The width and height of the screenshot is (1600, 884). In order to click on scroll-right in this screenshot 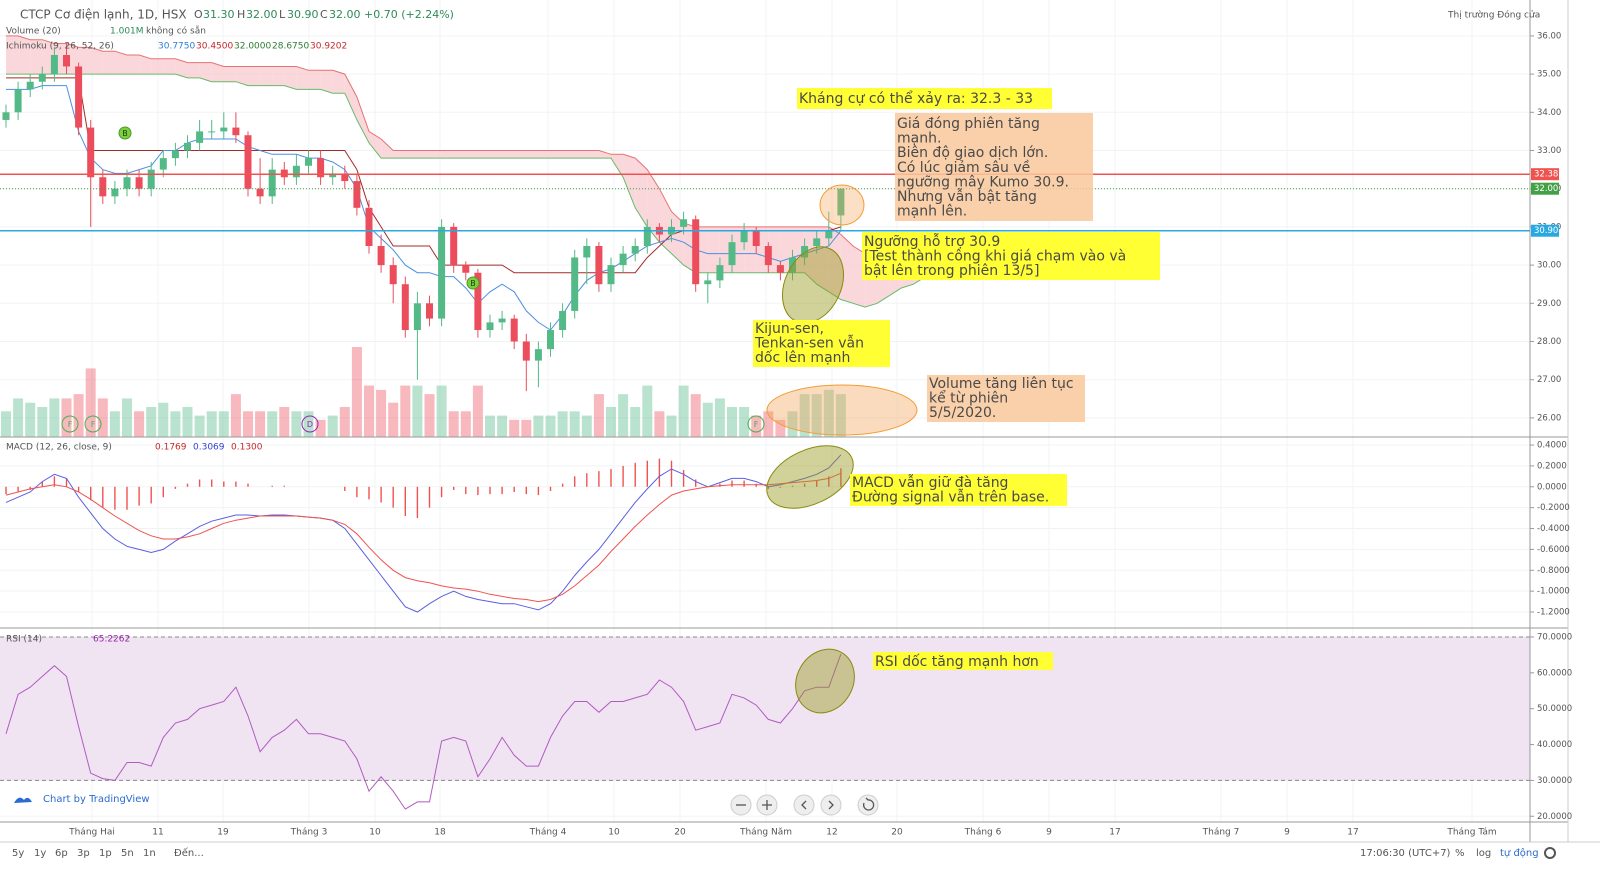, I will do `click(831, 805)`.